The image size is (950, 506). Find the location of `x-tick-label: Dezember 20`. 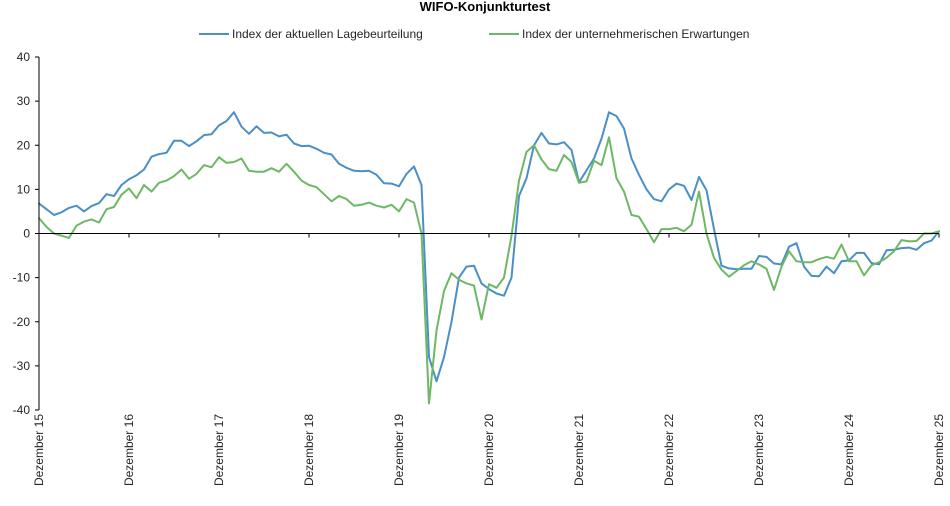

x-tick-label: Dezember 20 is located at coordinates (489, 450).